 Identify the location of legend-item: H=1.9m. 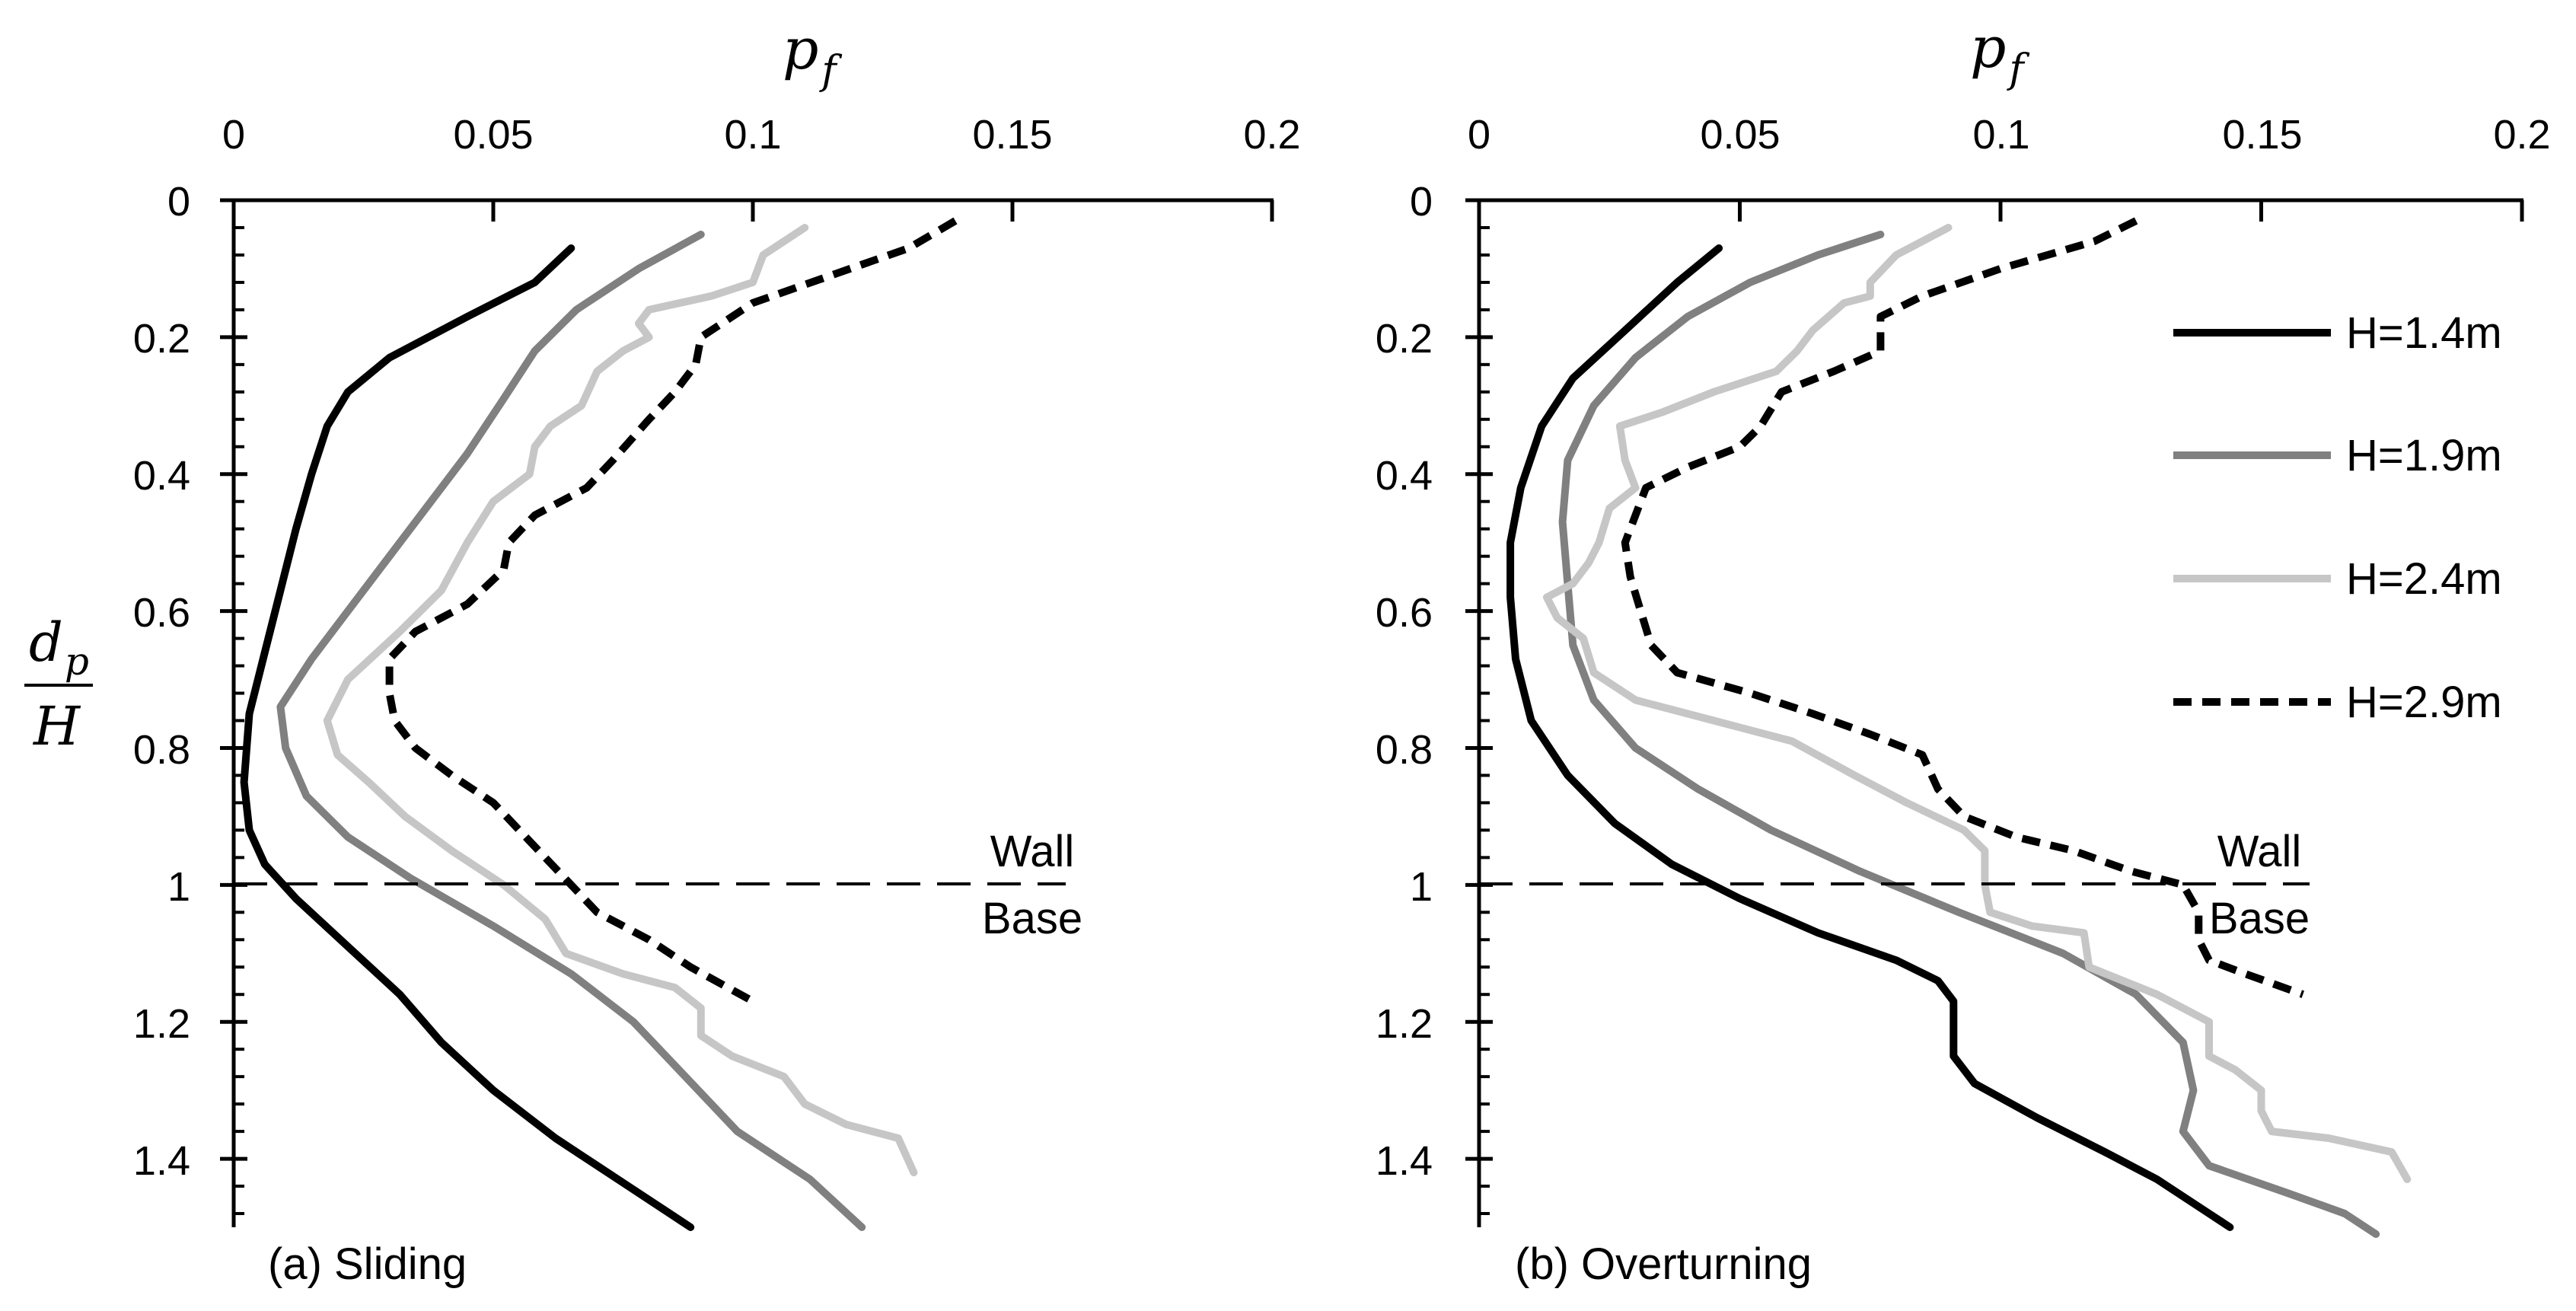
(2337, 455).